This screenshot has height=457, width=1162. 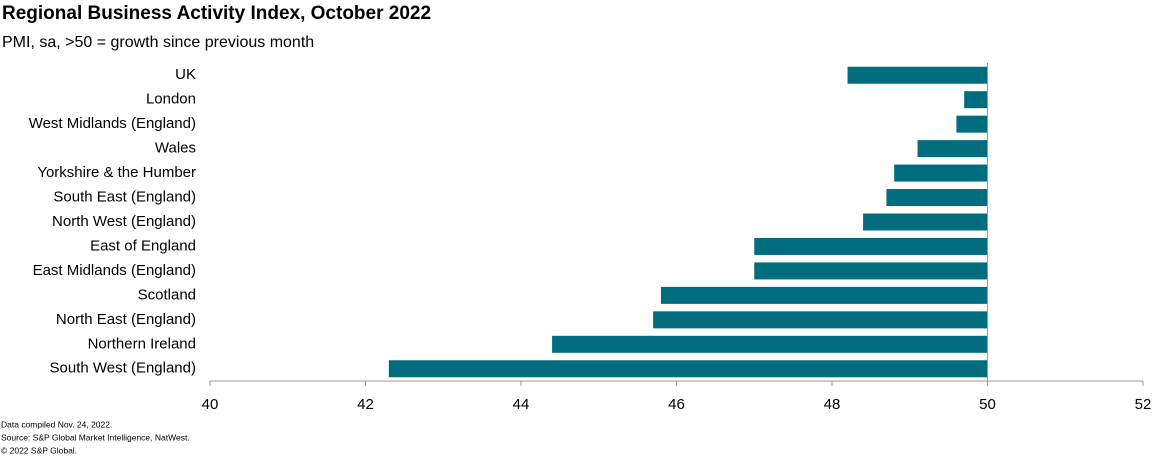 What do you see at coordinates (987, 404) in the screenshot?
I see `x-tick-label: 50` at bounding box center [987, 404].